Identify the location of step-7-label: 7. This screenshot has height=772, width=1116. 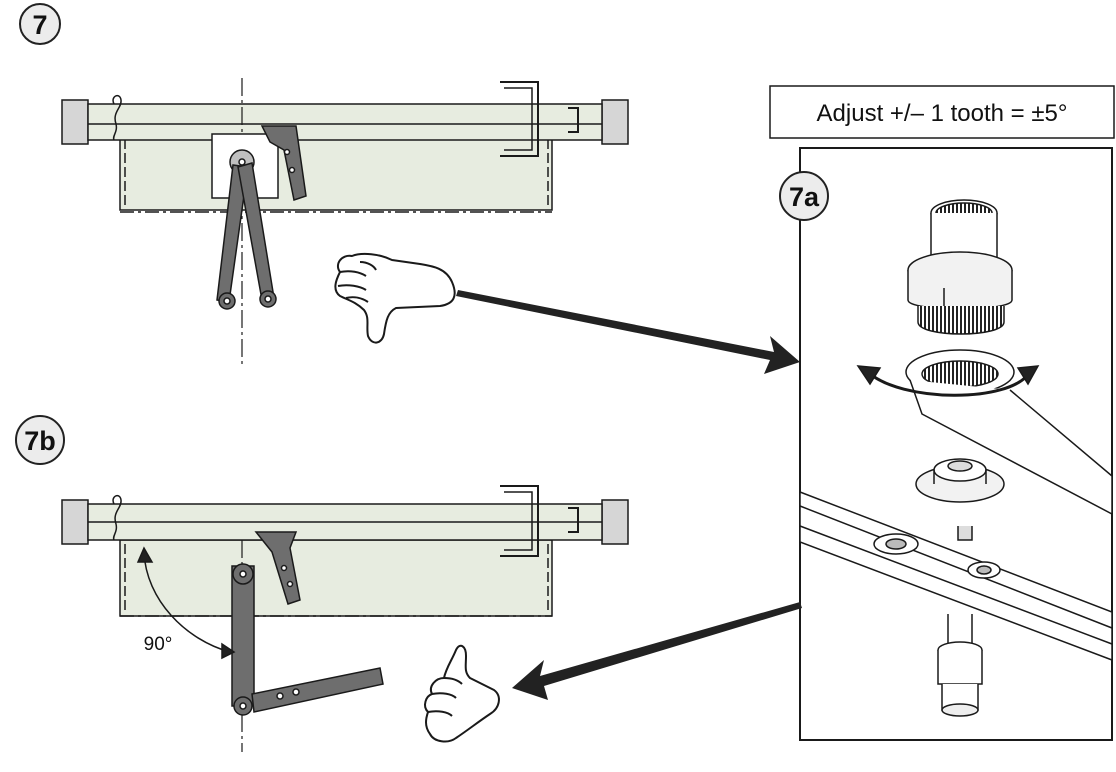
(39, 25).